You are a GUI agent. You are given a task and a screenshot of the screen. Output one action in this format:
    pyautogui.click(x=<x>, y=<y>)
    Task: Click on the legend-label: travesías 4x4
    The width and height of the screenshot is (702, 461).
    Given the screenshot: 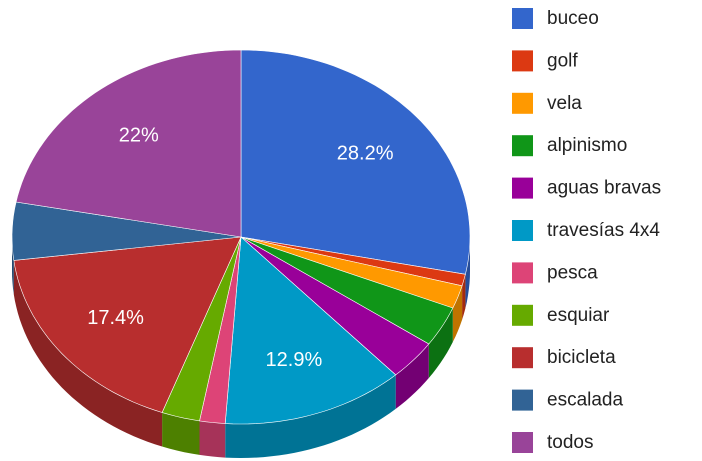 What is the action you would take?
    pyautogui.click(x=603, y=230)
    